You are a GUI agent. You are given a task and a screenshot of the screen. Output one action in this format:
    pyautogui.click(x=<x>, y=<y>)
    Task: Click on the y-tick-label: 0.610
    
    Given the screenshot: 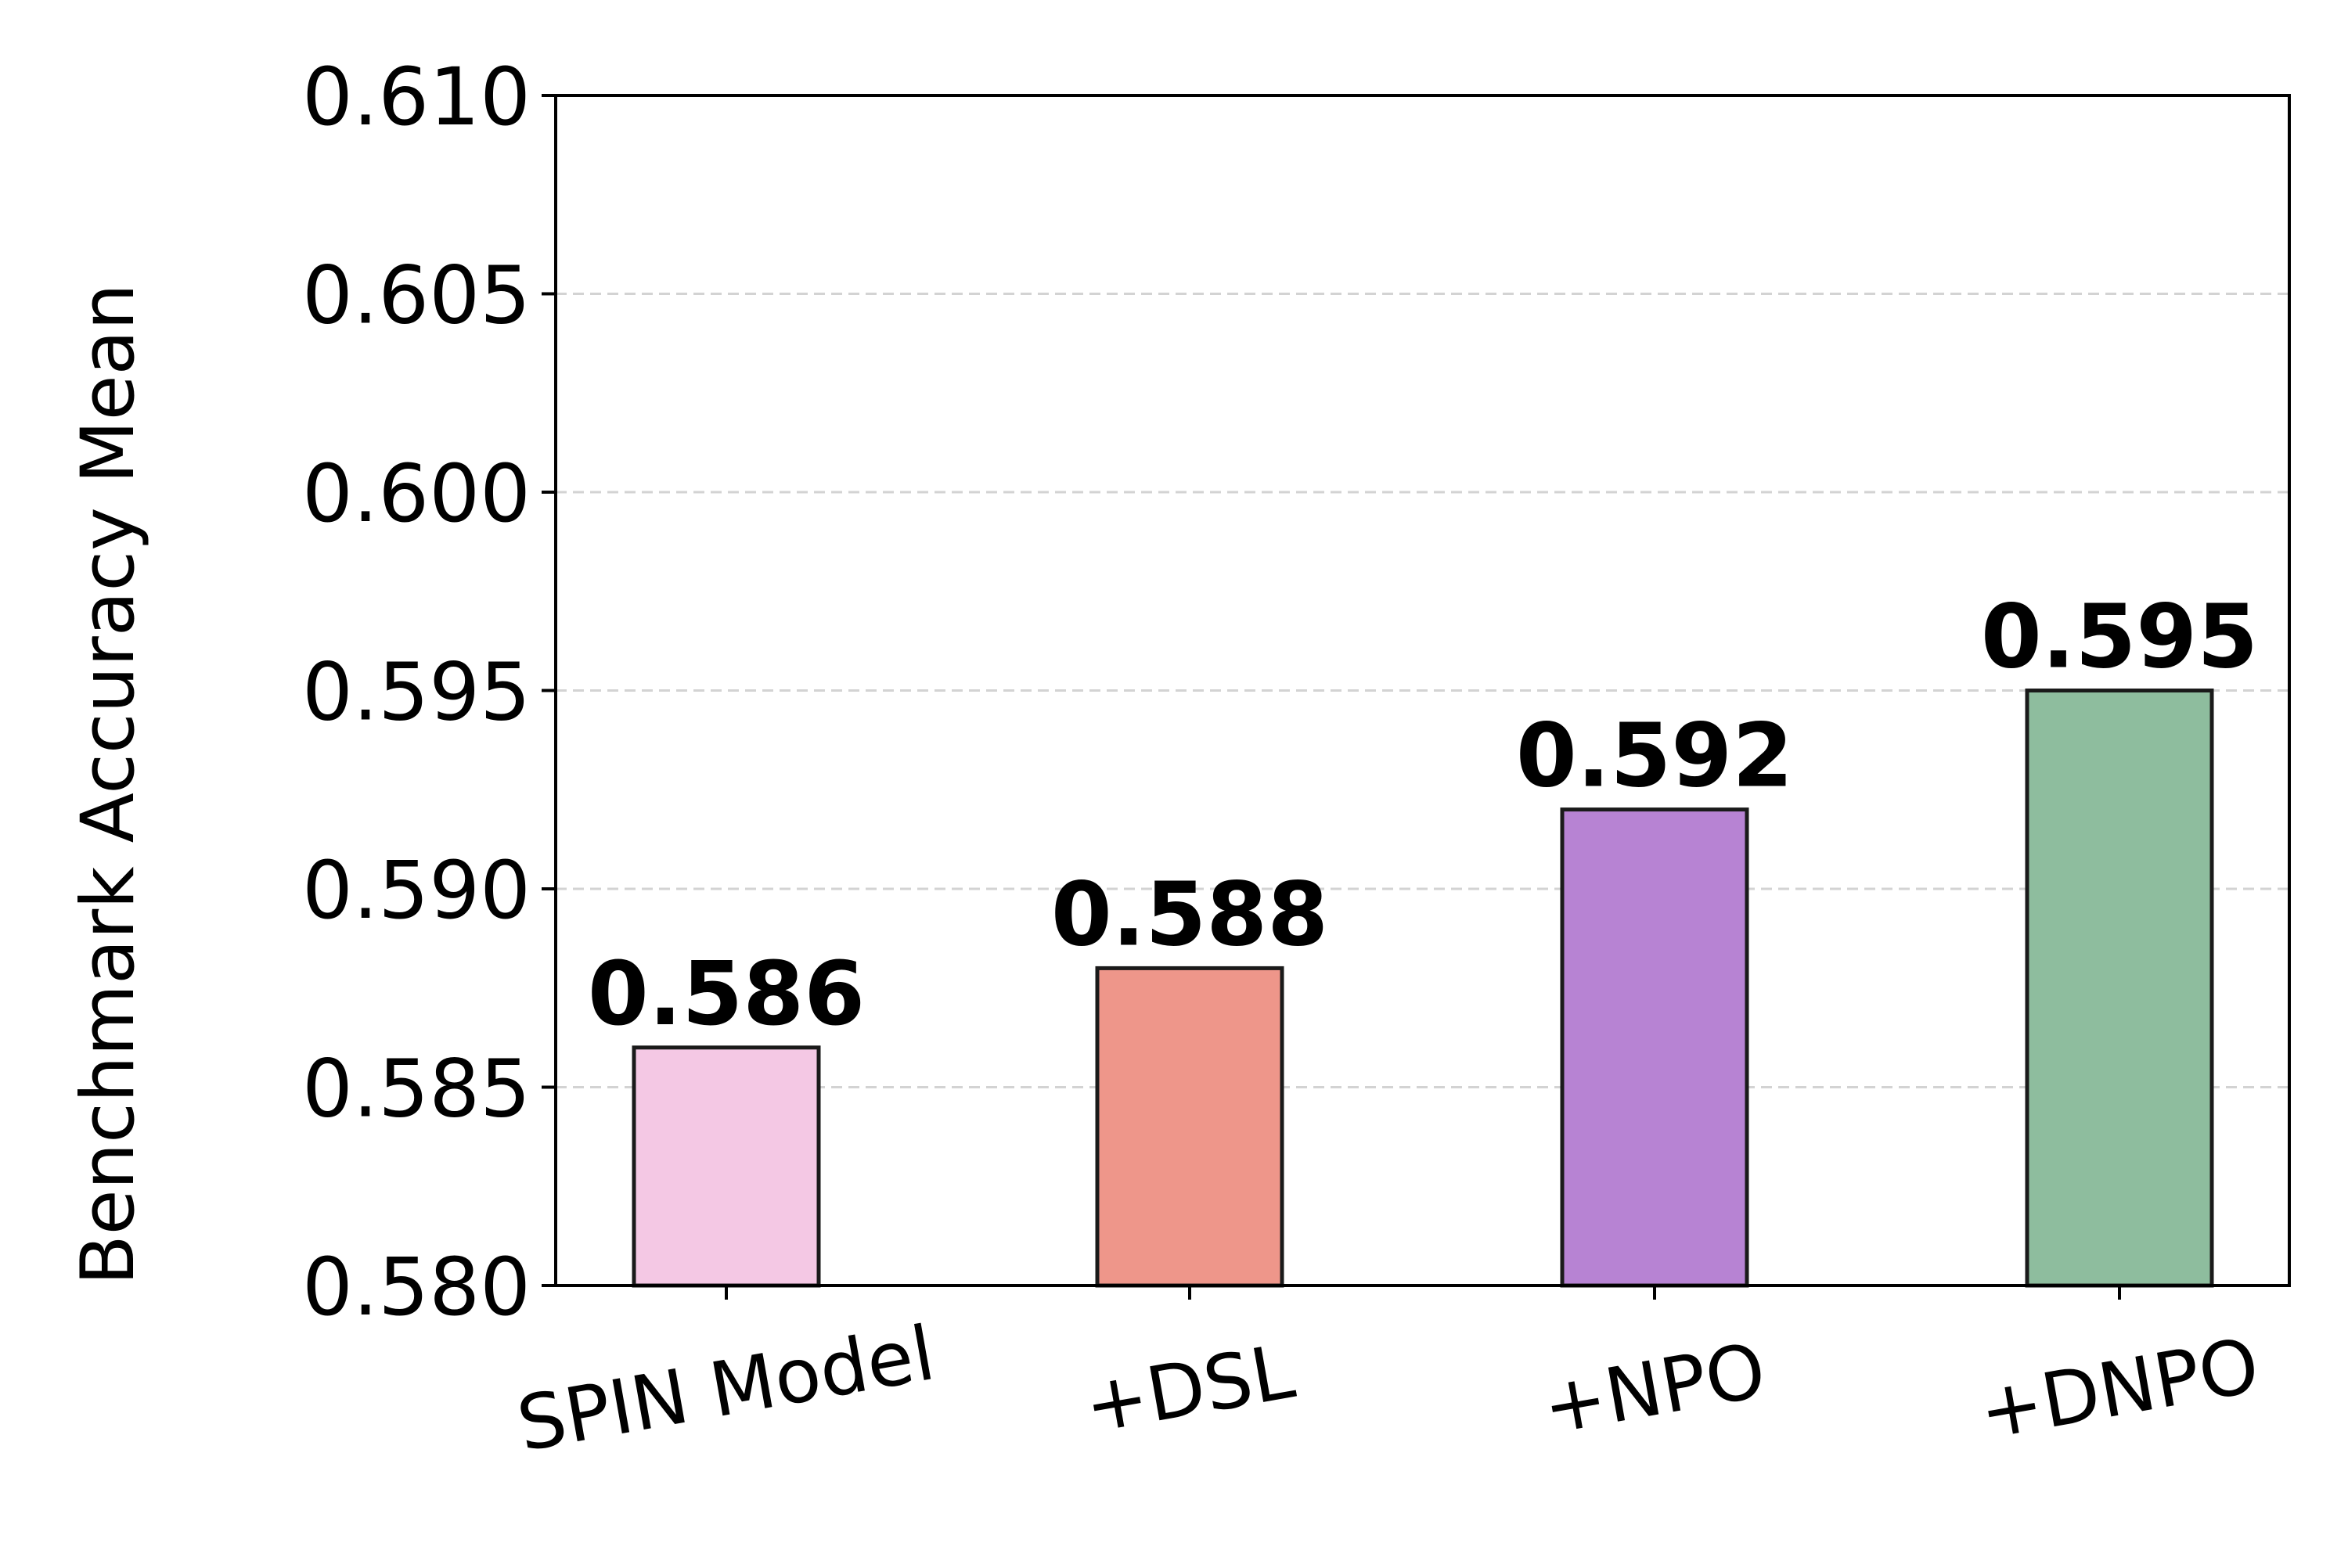 What is the action you would take?
    pyautogui.click(x=417, y=97)
    